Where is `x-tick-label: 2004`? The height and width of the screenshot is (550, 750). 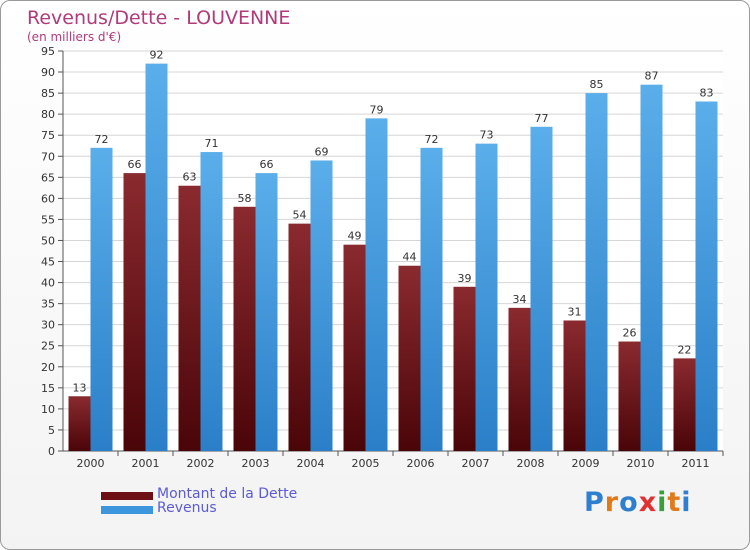 x-tick-label: 2004 is located at coordinates (311, 463).